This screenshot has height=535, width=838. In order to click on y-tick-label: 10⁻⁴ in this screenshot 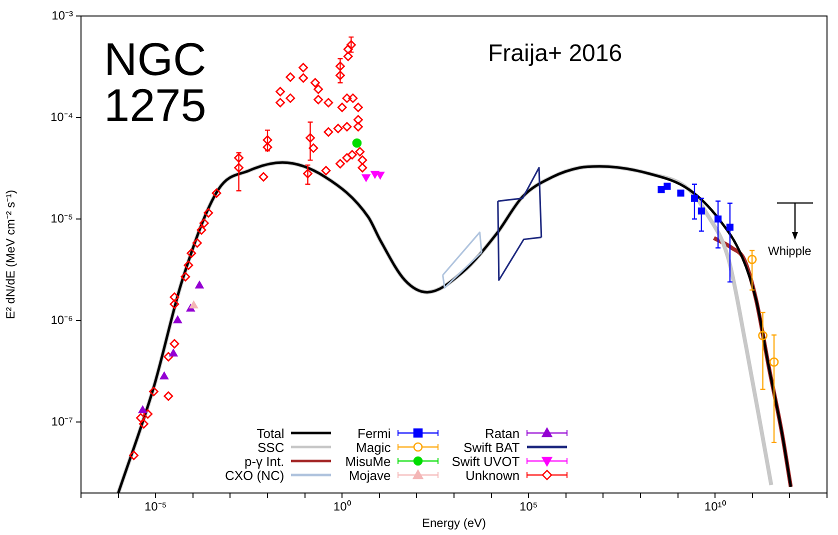, I will do `click(61, 117)`.